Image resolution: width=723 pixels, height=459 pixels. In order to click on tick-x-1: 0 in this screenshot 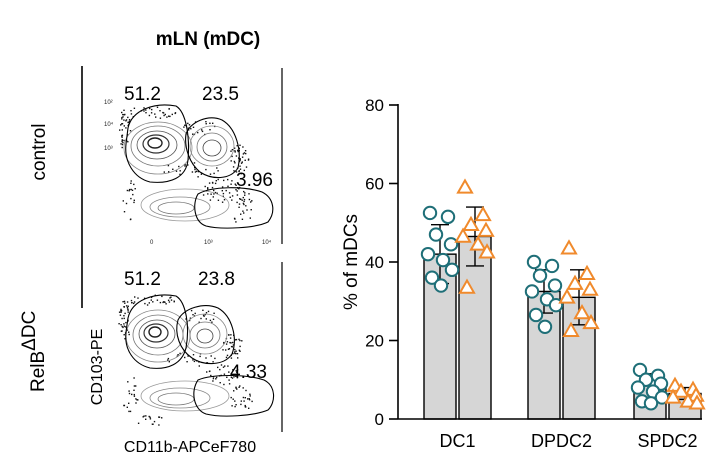, I will do `click(152, 243)`.